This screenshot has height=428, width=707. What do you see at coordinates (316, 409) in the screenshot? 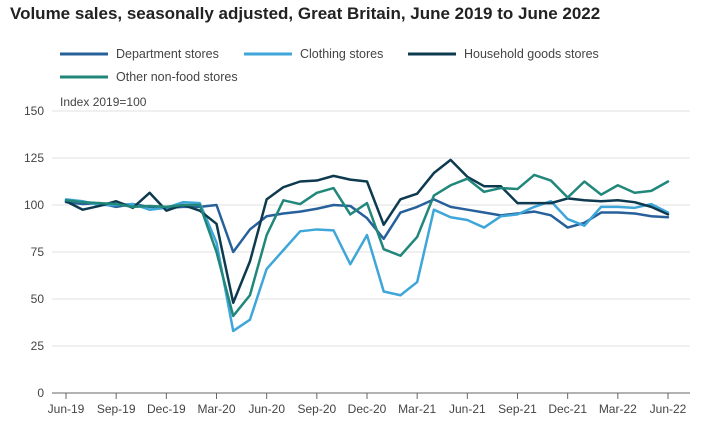
I see `x-tick-label: Sep-20` at bounding box center [316, 409].